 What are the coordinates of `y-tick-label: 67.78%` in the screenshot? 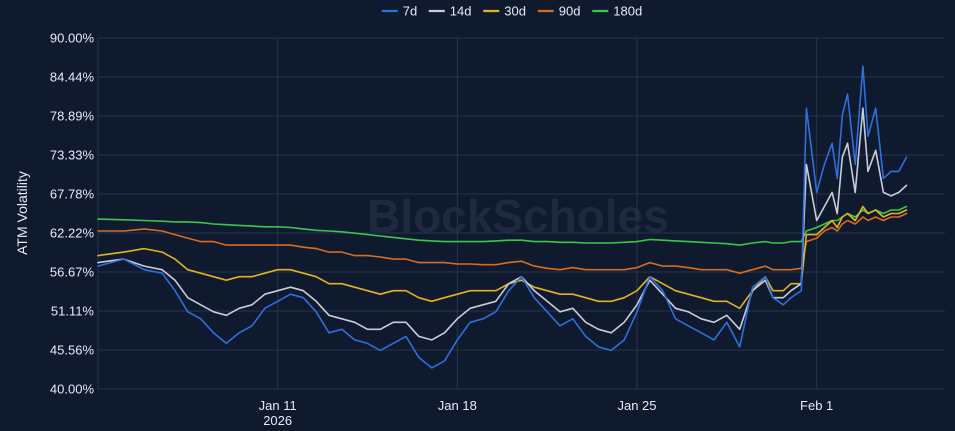 It's located at (72, 194).